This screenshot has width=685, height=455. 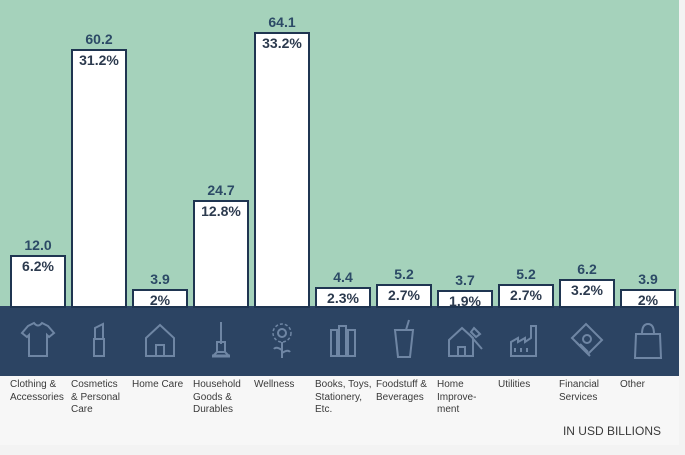 I want to click on category-label: Utilities, so click(x=514, y=384).